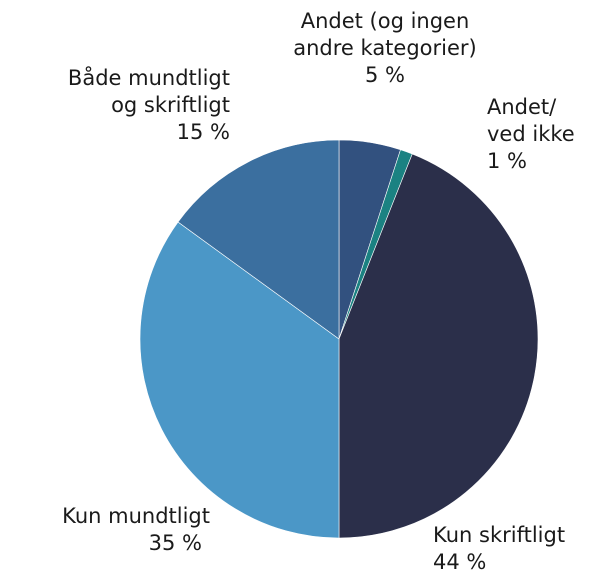  What do you see at coordinates (385, 75) in the screenshot?
I see `value-label: 5 %` at bounding box center [385, 75].